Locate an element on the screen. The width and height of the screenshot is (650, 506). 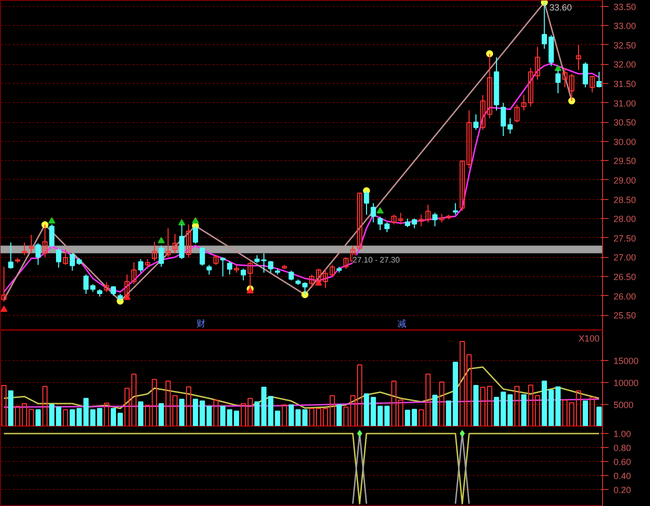
y-tick-label: 1.00 is located at coordinates (623, 434).